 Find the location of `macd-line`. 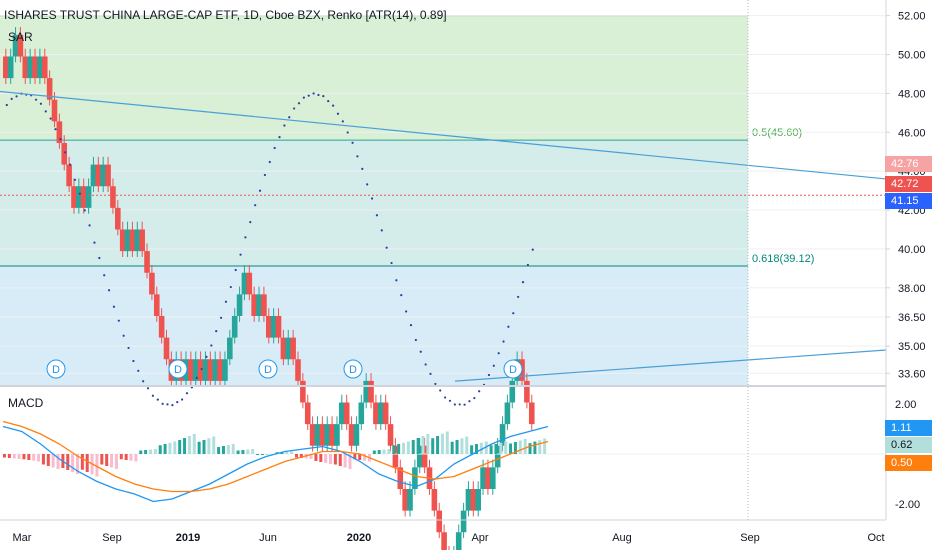

macd-line is located at coordinates (275, 464).